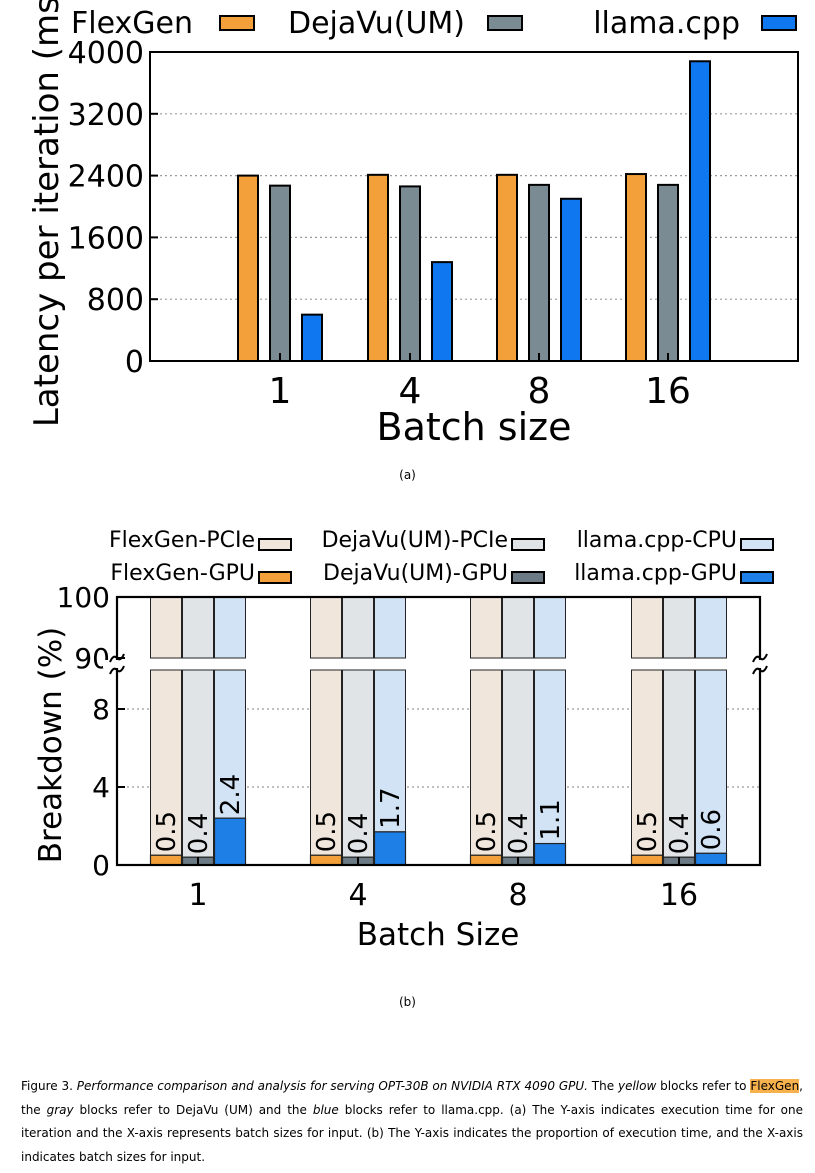  Describe the element at coordinates (231, 794) in the screenshot. I see `value-label-llama-cpp-gpu-1: 2.4` at that location.